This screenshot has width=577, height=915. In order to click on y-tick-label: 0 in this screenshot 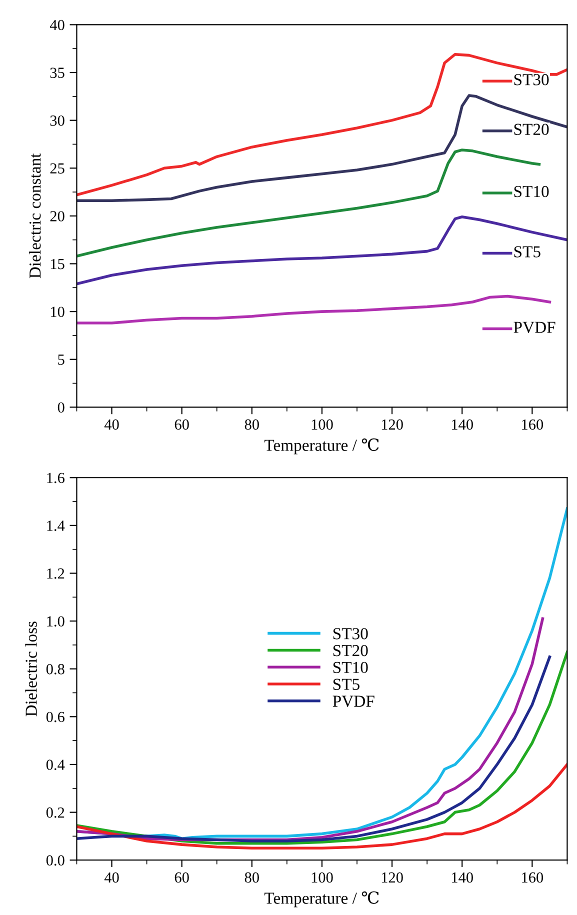, I will do `click(61, 407)`.